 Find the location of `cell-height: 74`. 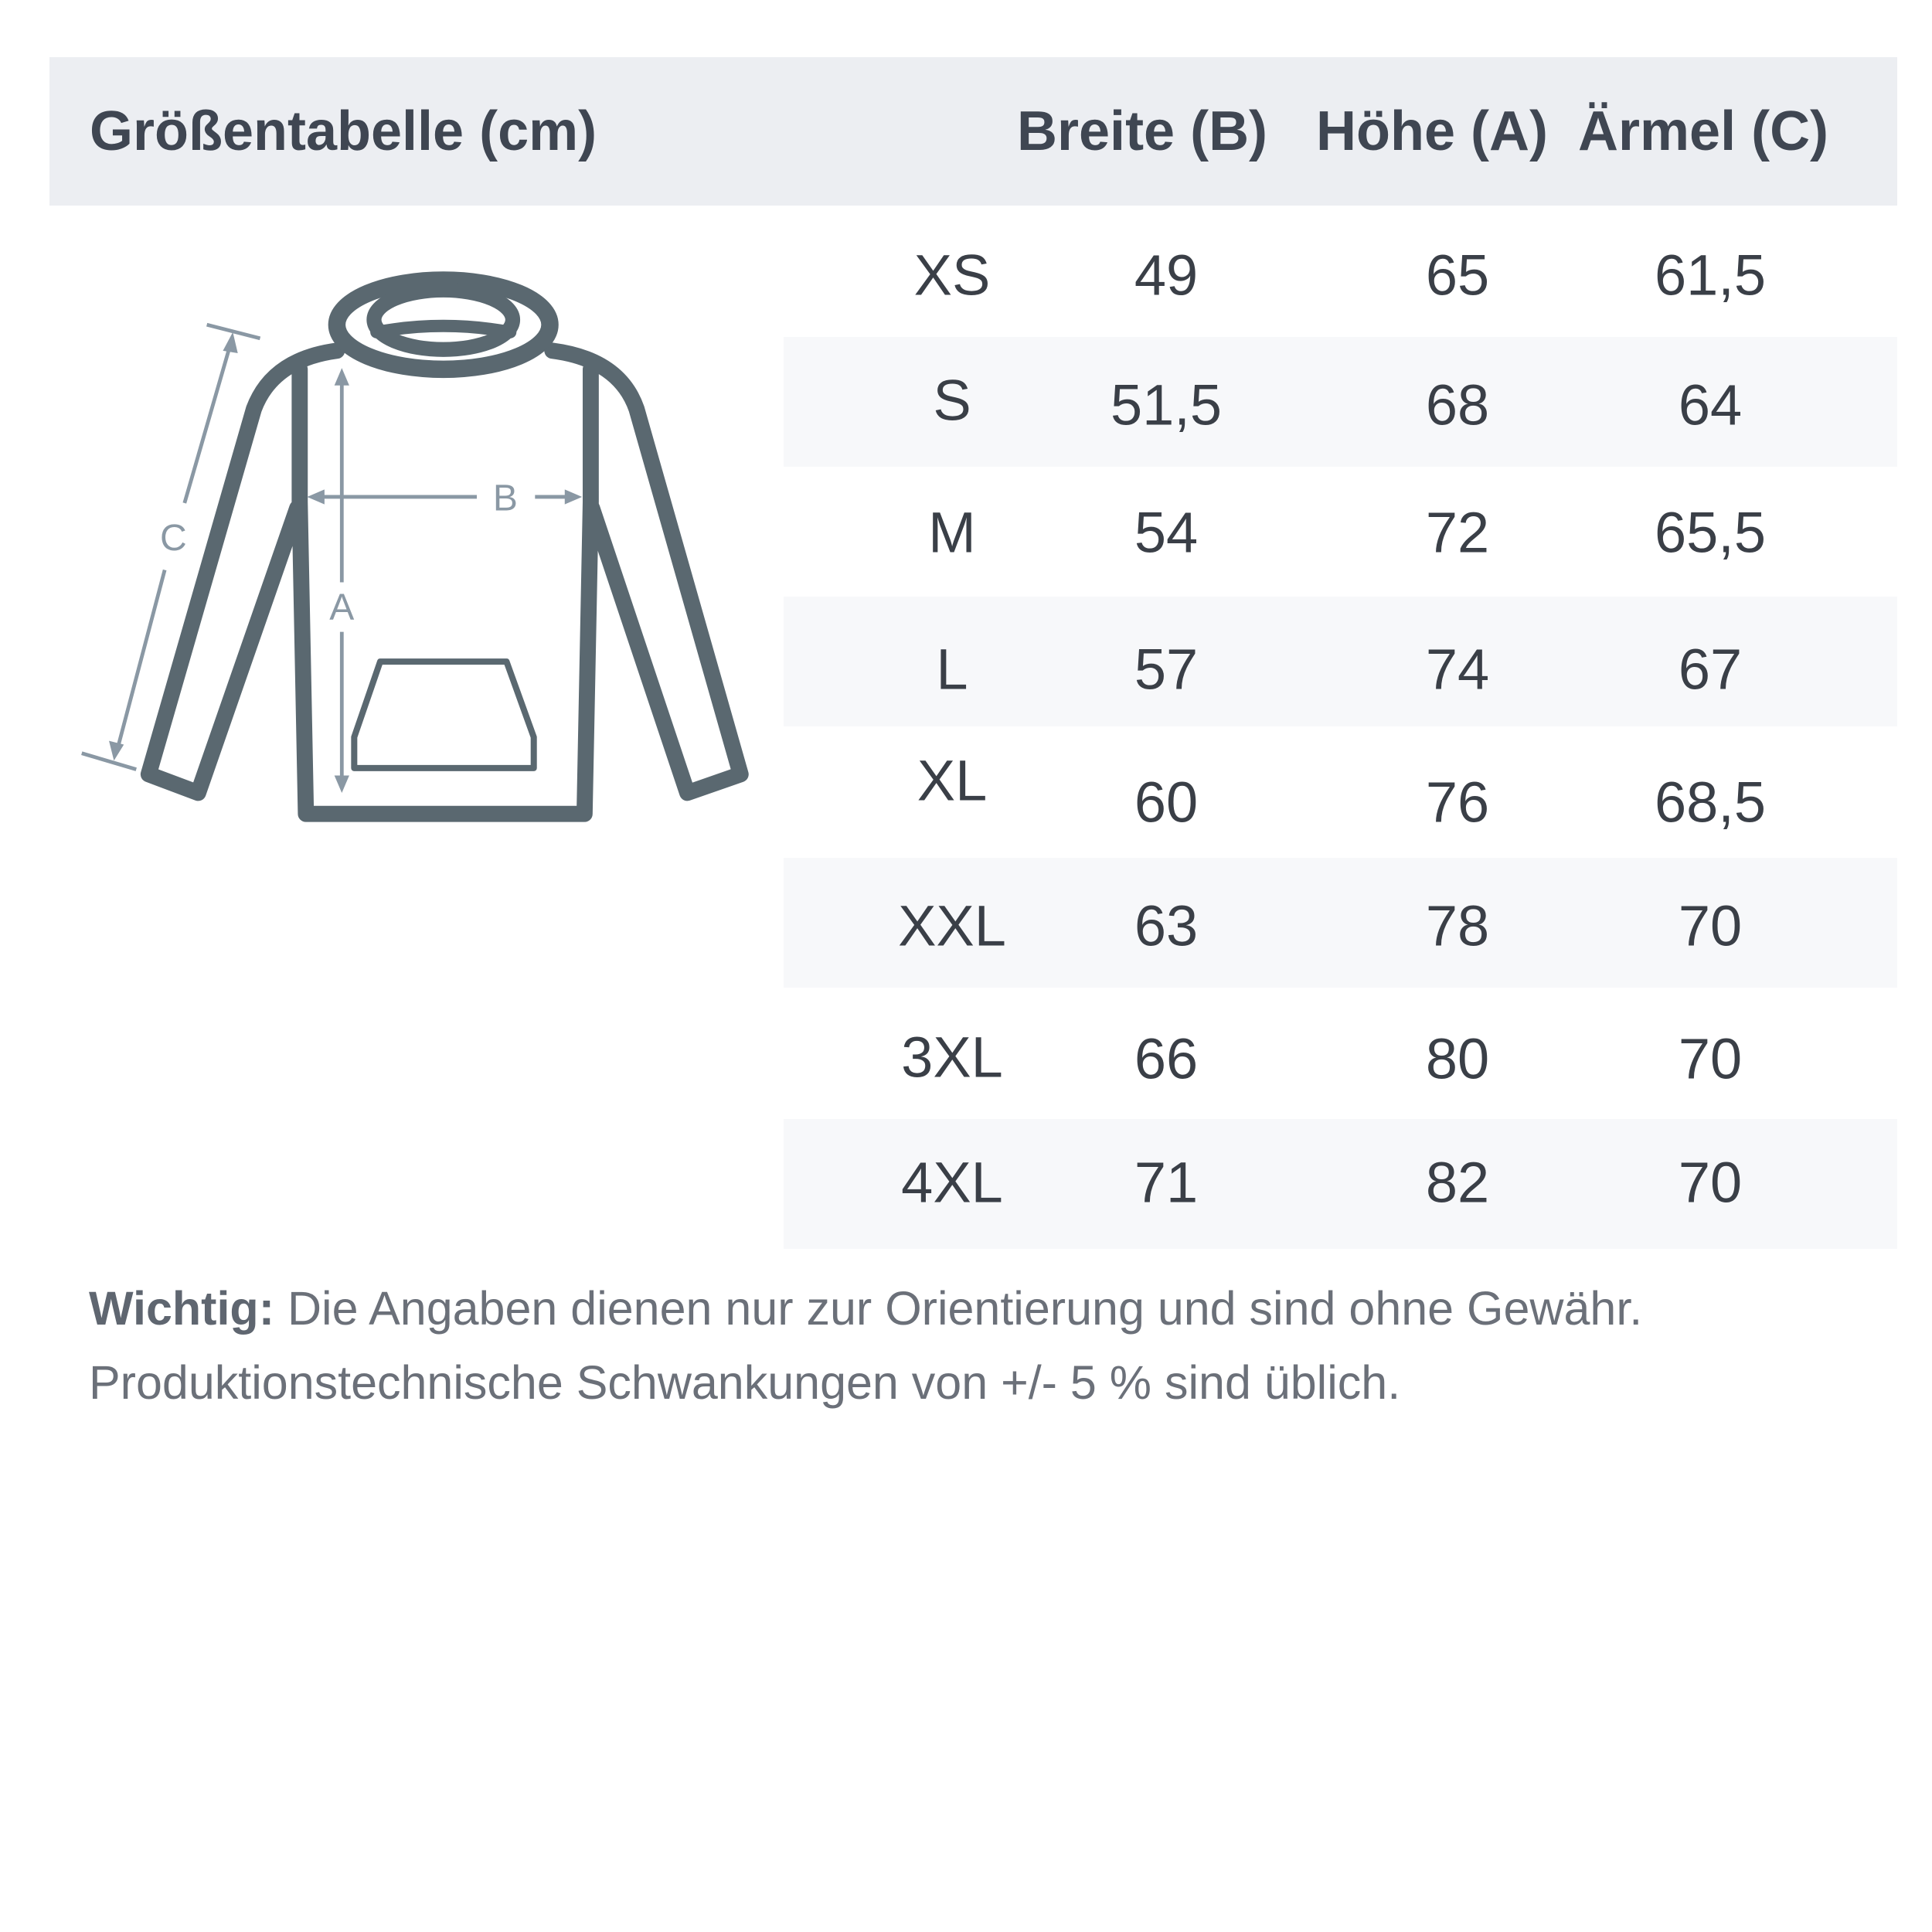

cell-height: 74 is located at coordinates (1458, 670).